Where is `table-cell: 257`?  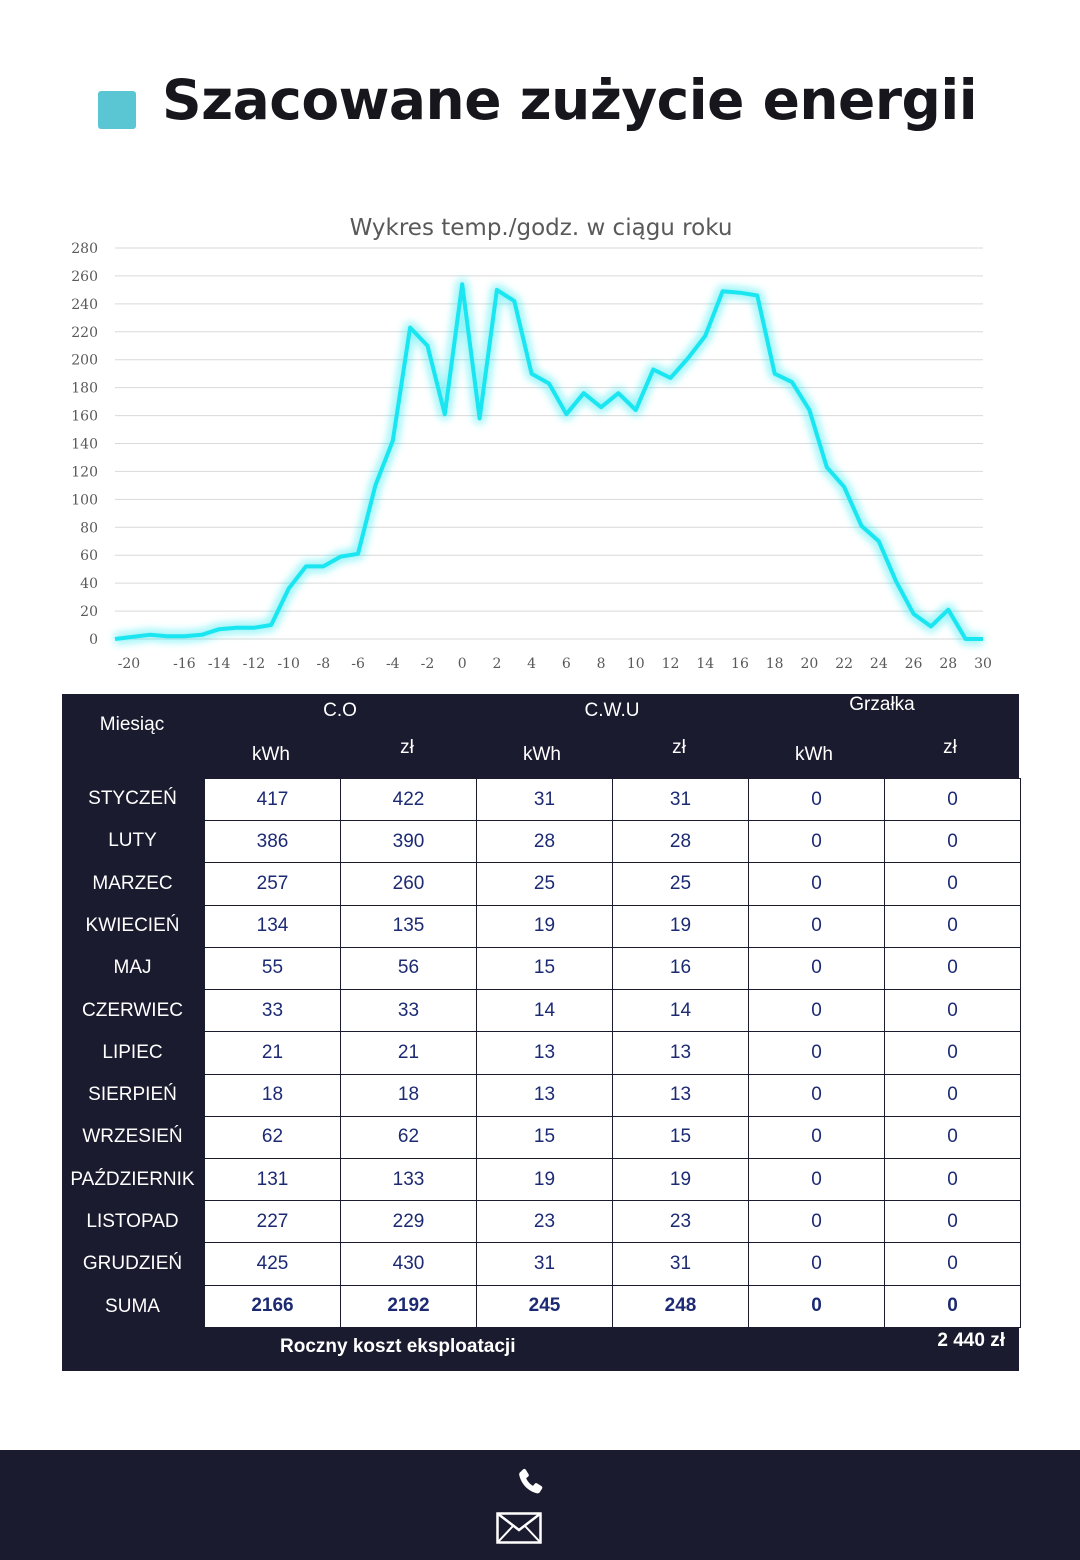
table-cell: 257 is located at coordinates (272, 884).